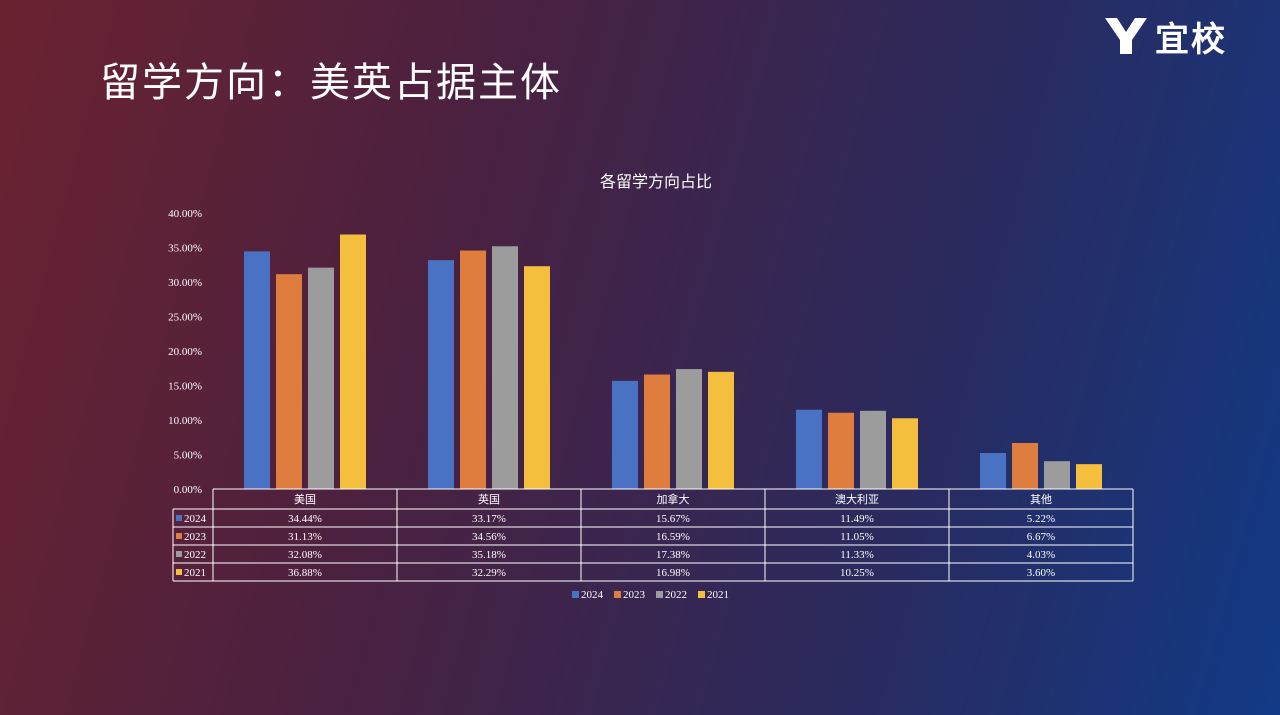  I want to click on data-label: 16.59%, so click(673, 537).